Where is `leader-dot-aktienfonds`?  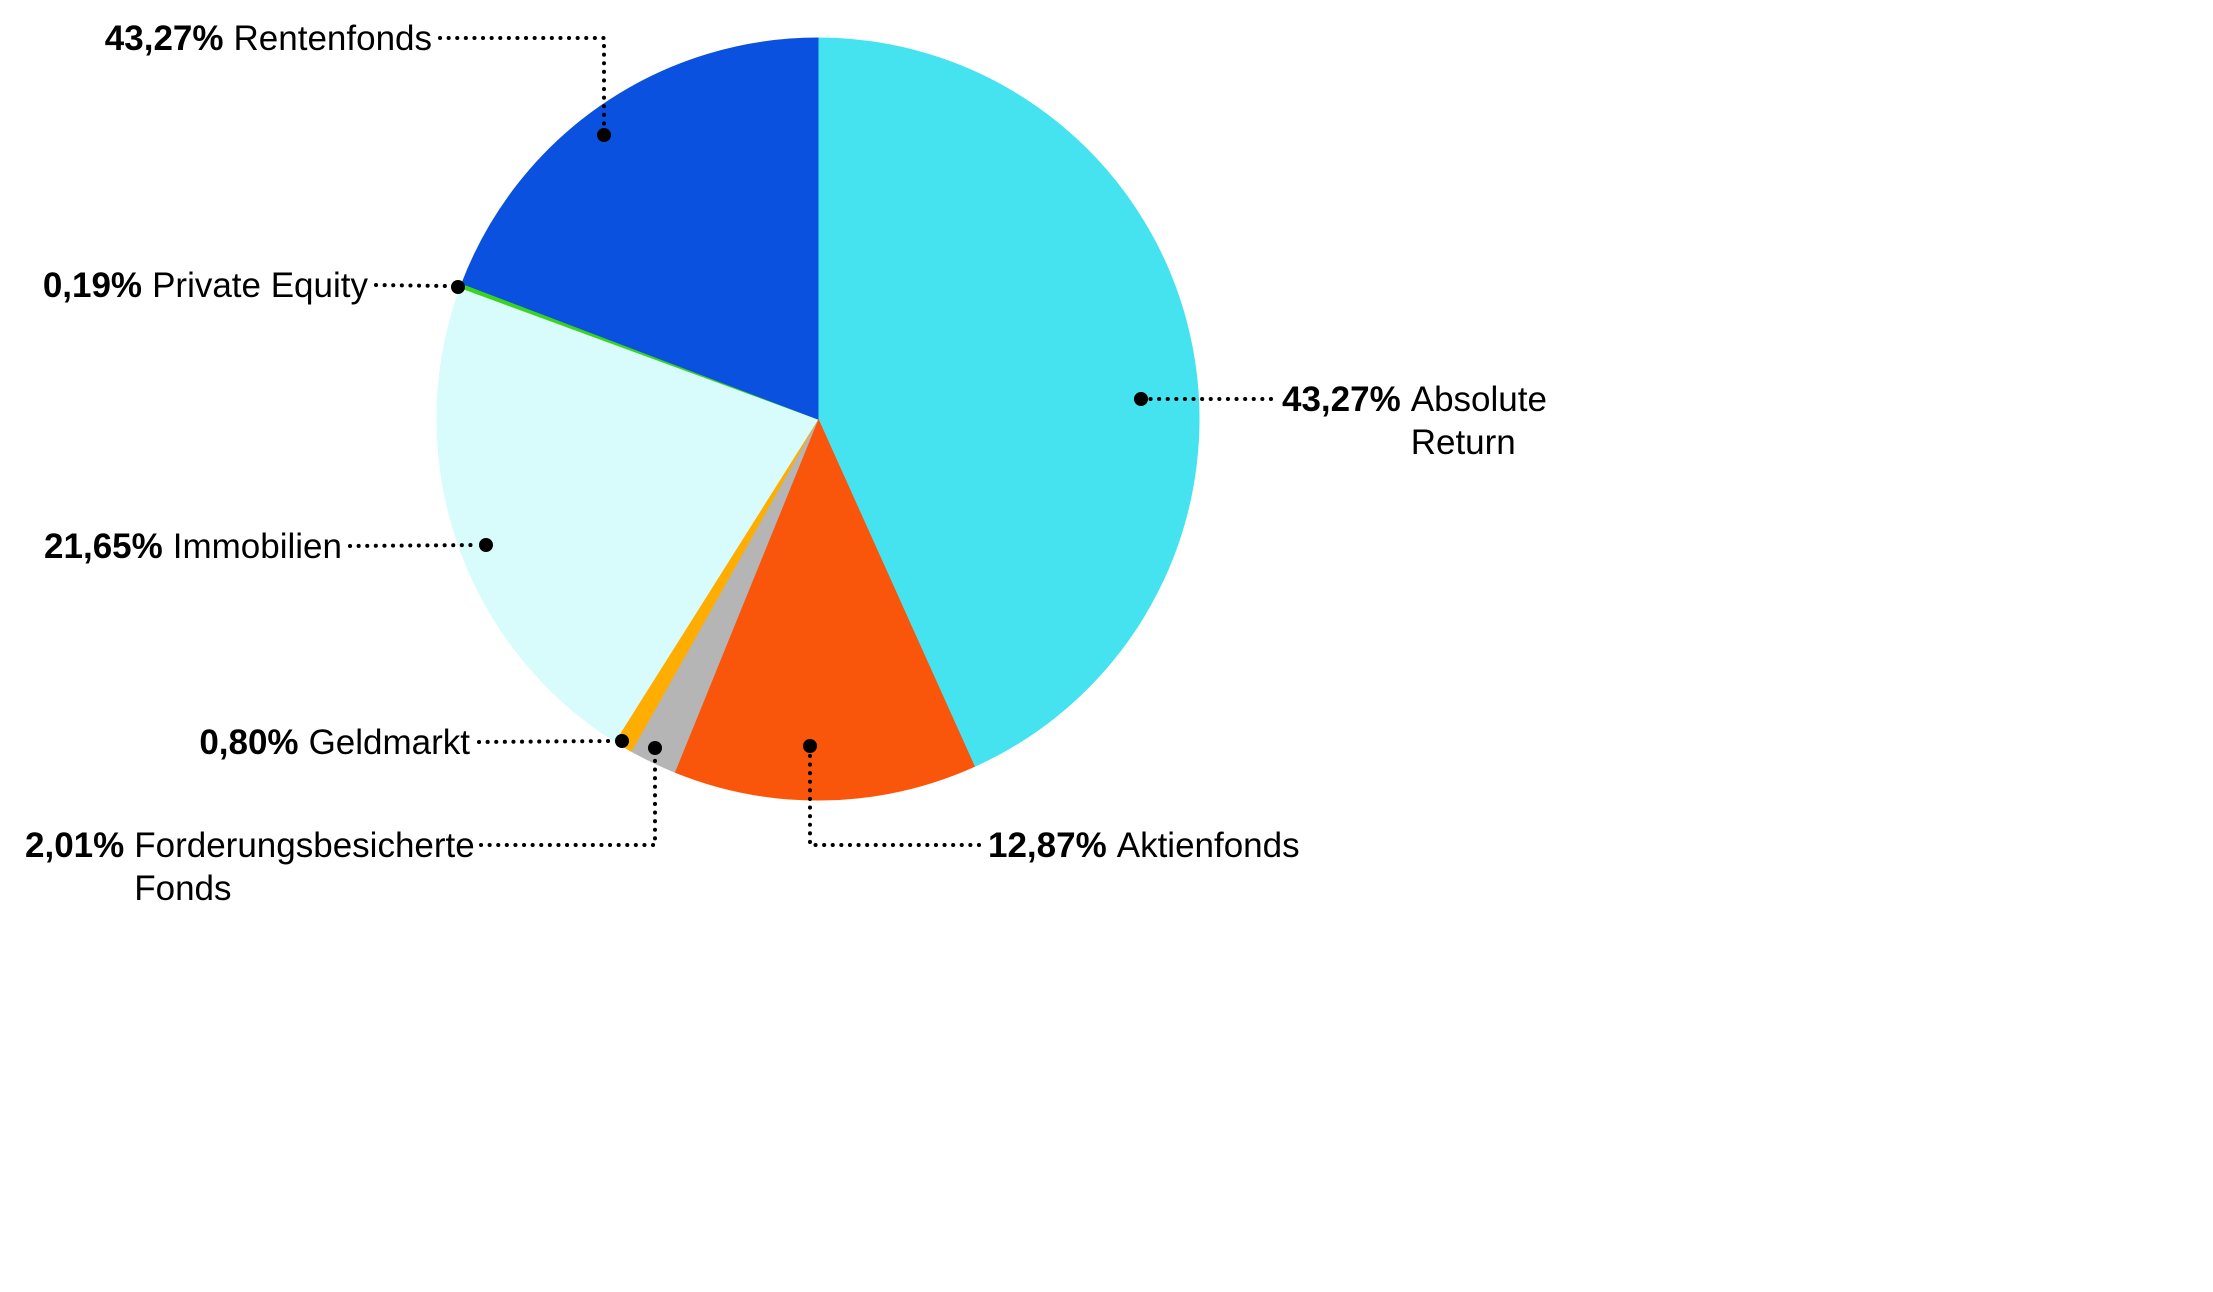 leader-dot-aktienfonds is located at coordinates (810, 746).